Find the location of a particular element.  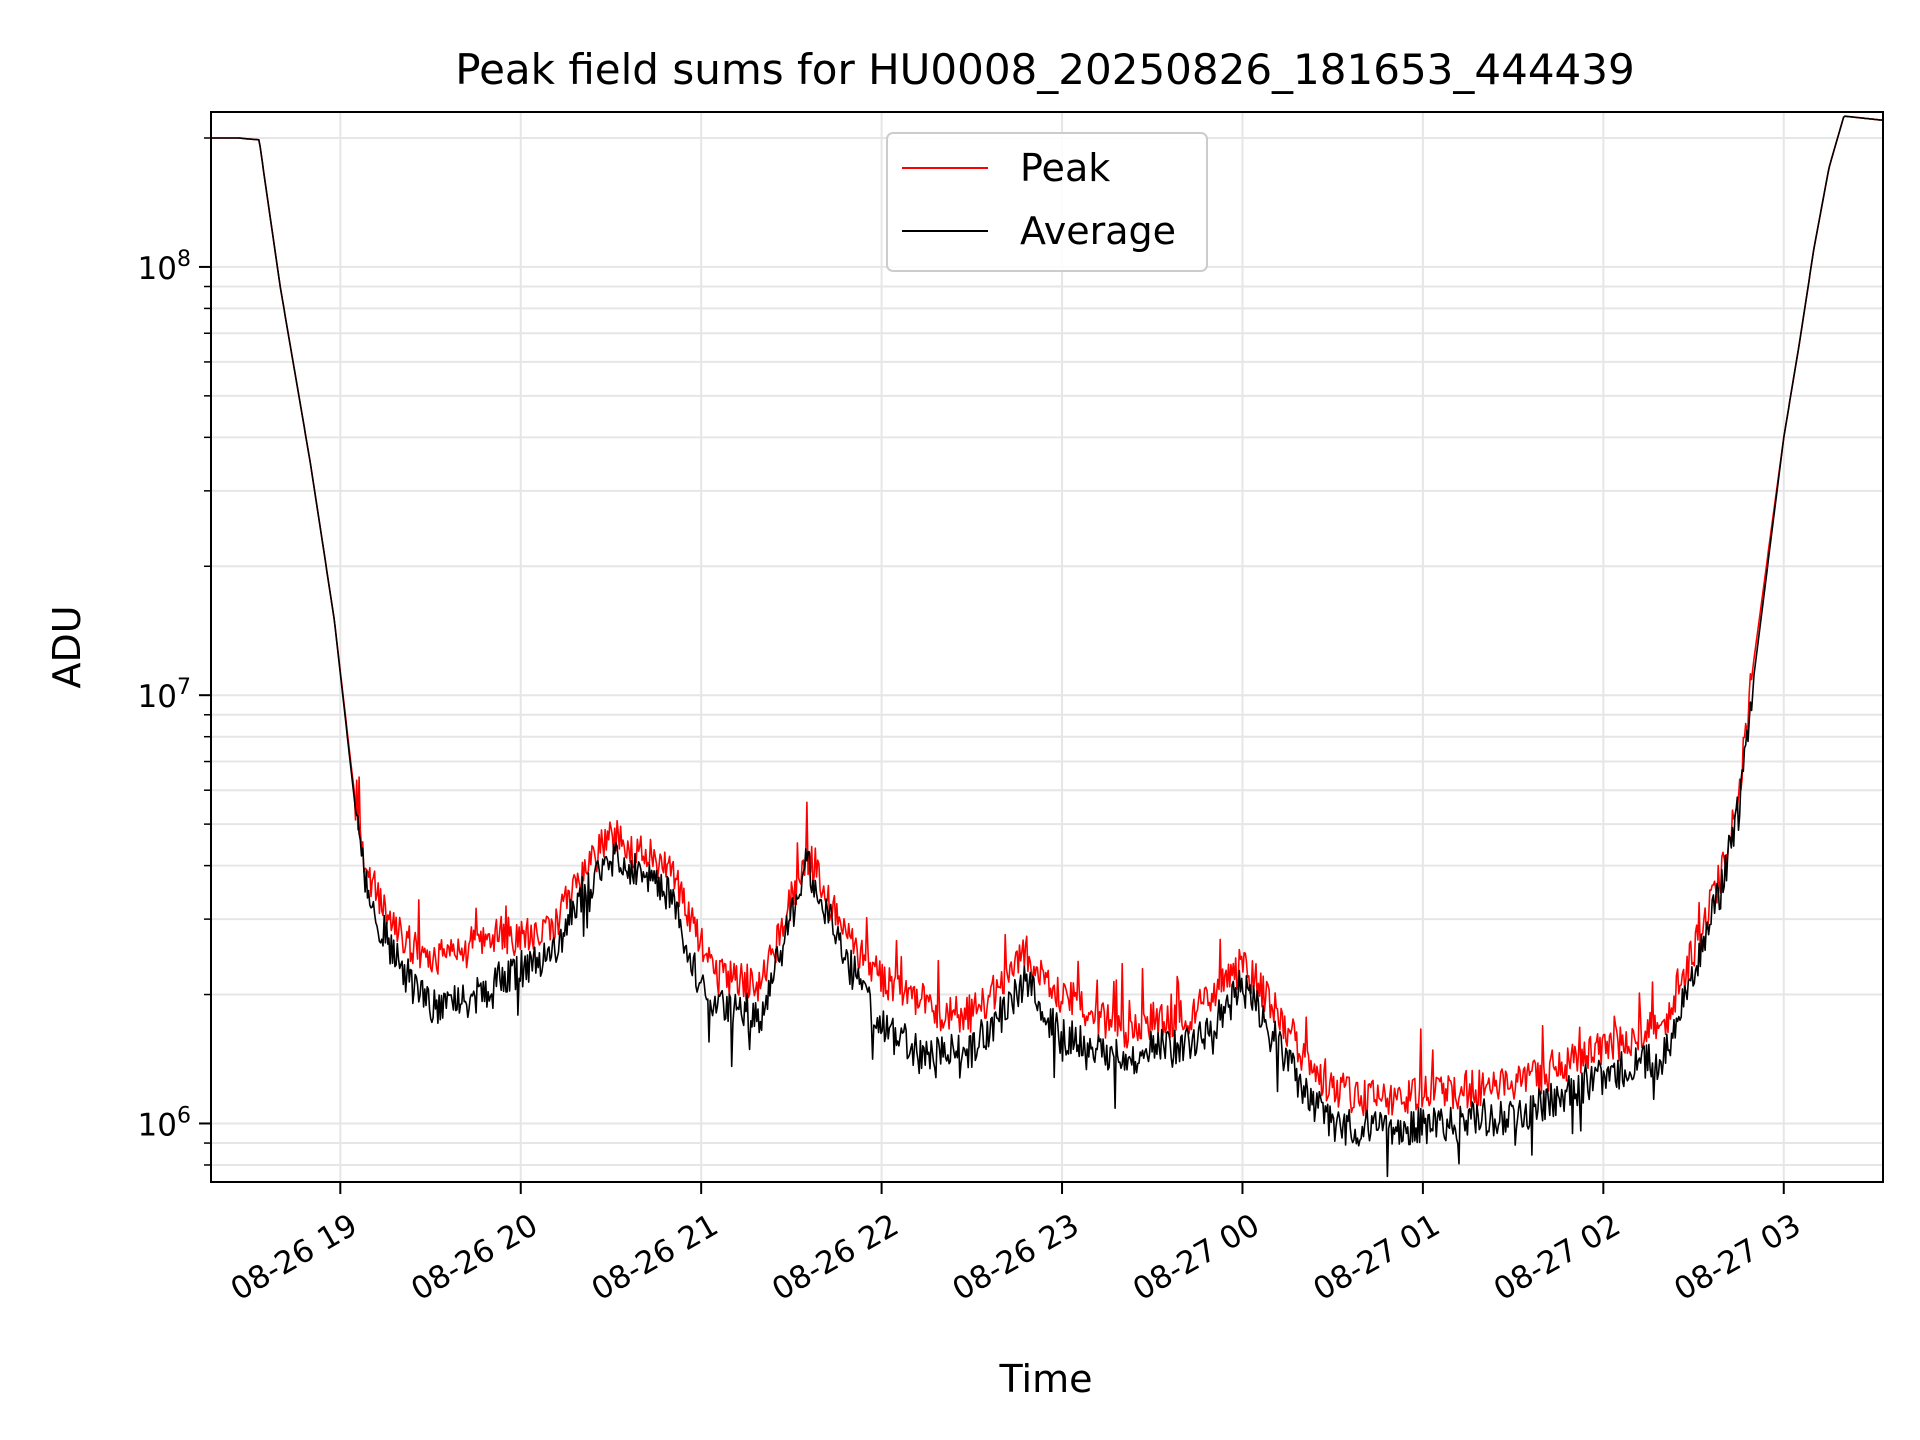

y-tick-label: 108 is located at coordinates (164, 267).